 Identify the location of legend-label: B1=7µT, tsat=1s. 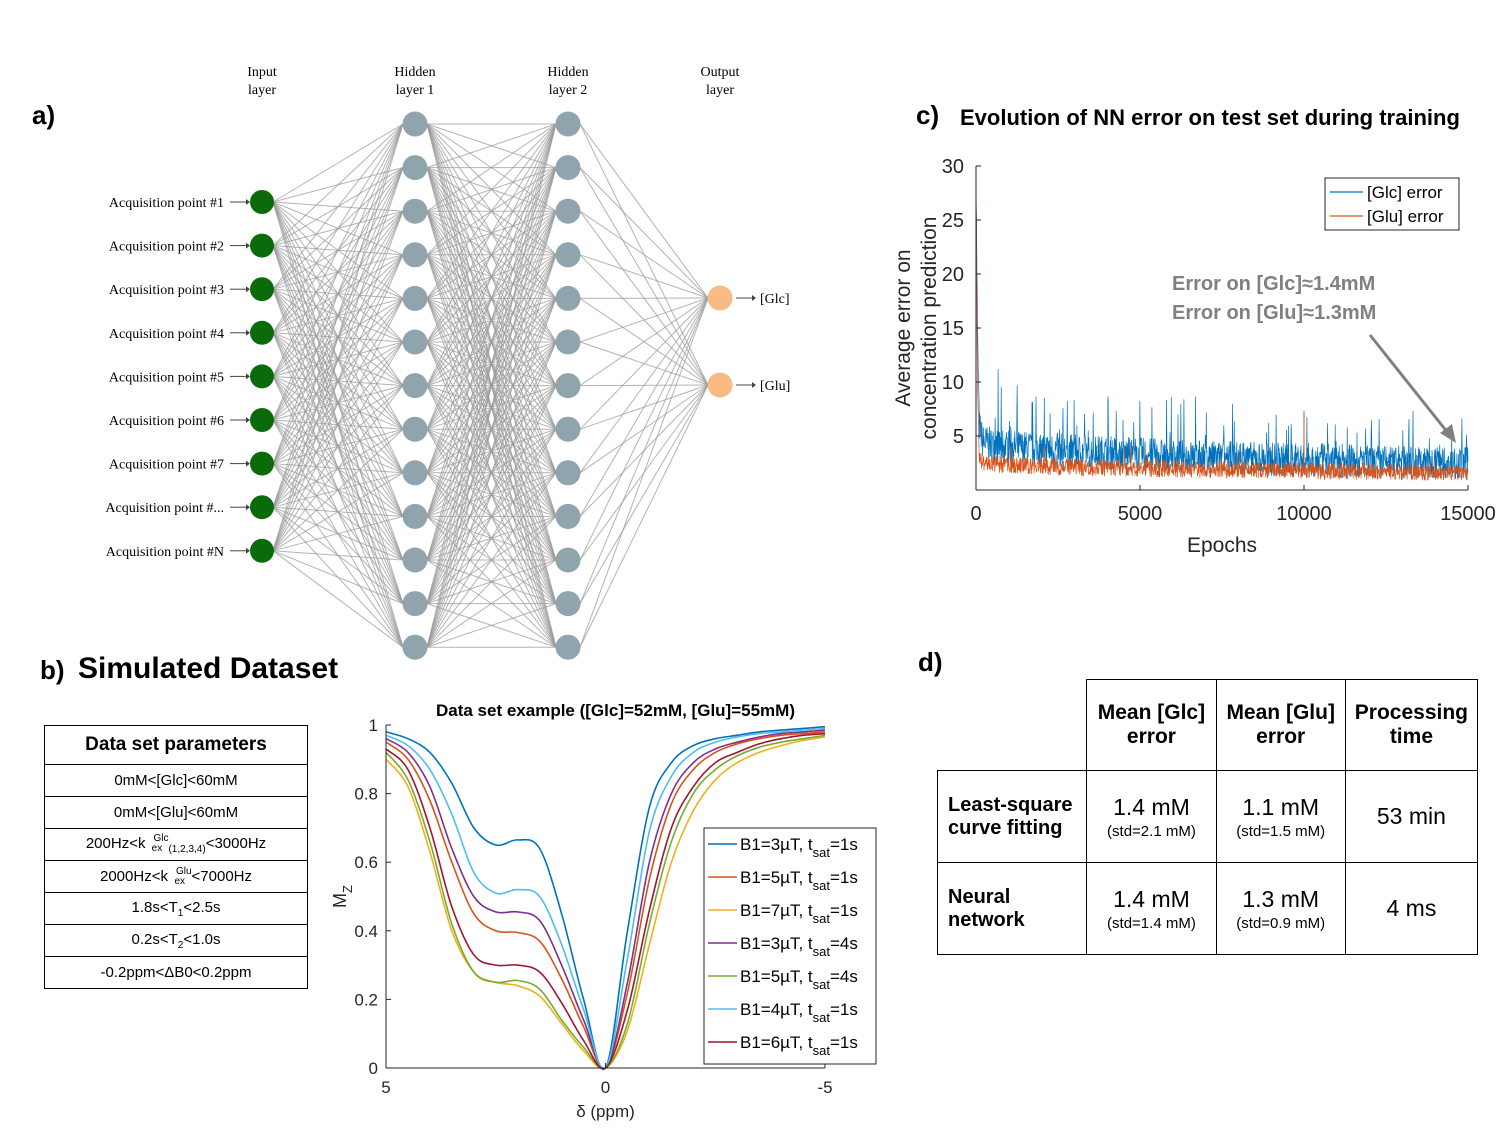
(799, 913).